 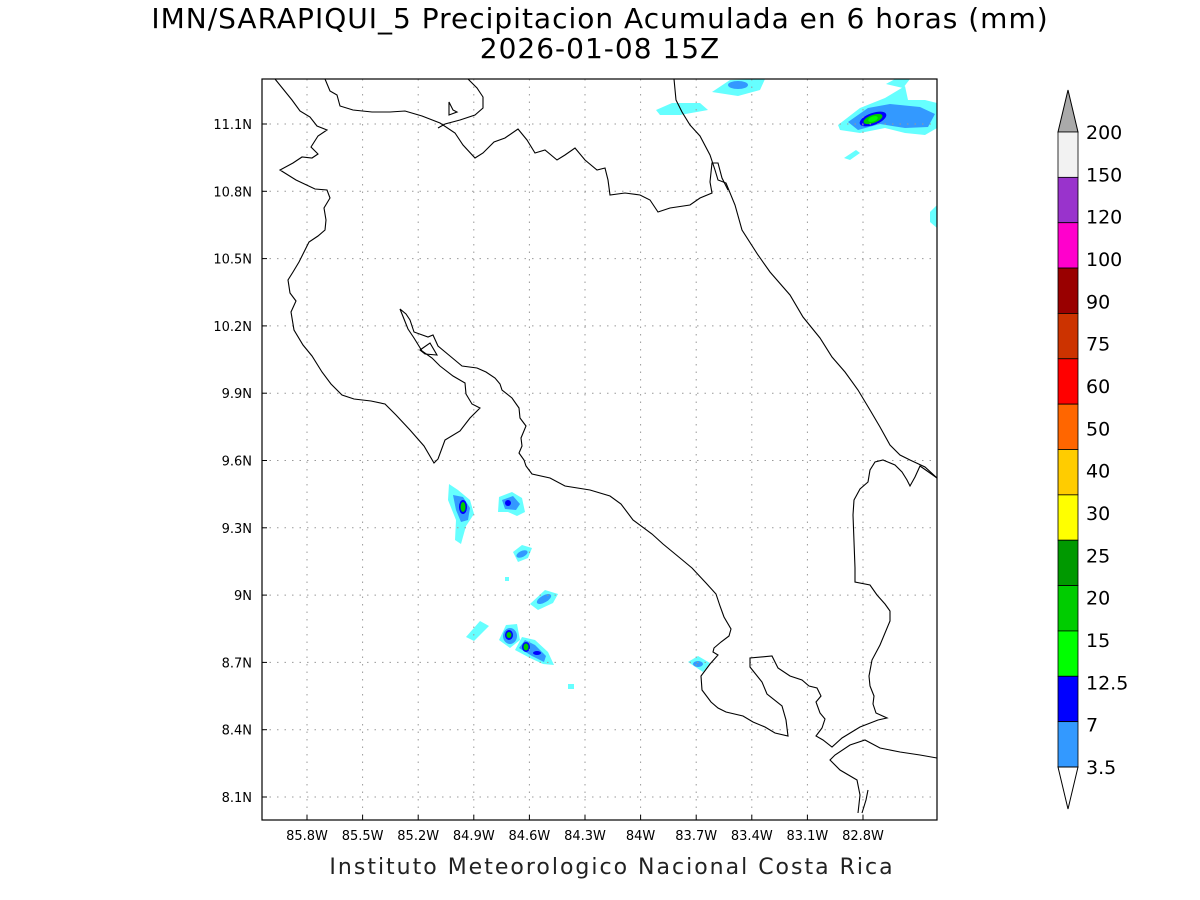 I want to click on colorbar-legend: 3.5 7 12.5 15 20 25 30 40 50 60 75 90 100 120 150 200, so click(x=1092, y=449).